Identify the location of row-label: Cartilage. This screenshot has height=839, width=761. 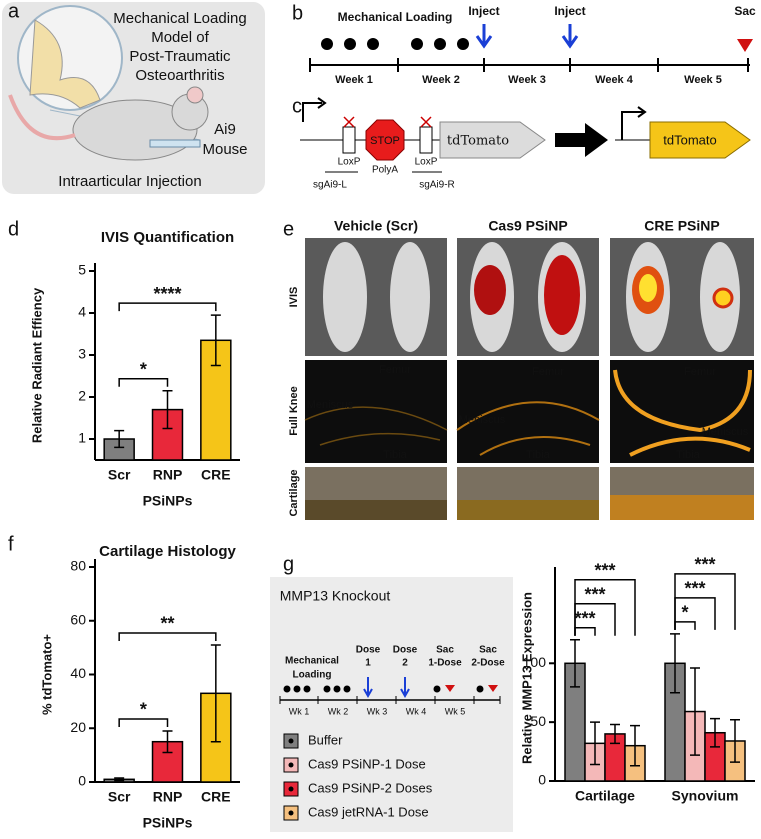
(294, 492).